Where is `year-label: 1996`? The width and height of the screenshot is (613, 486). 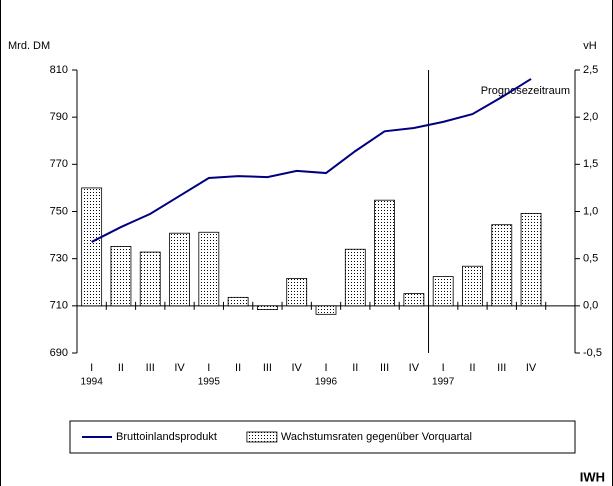 year-label: 1996 is located at coordinates (326, 382).